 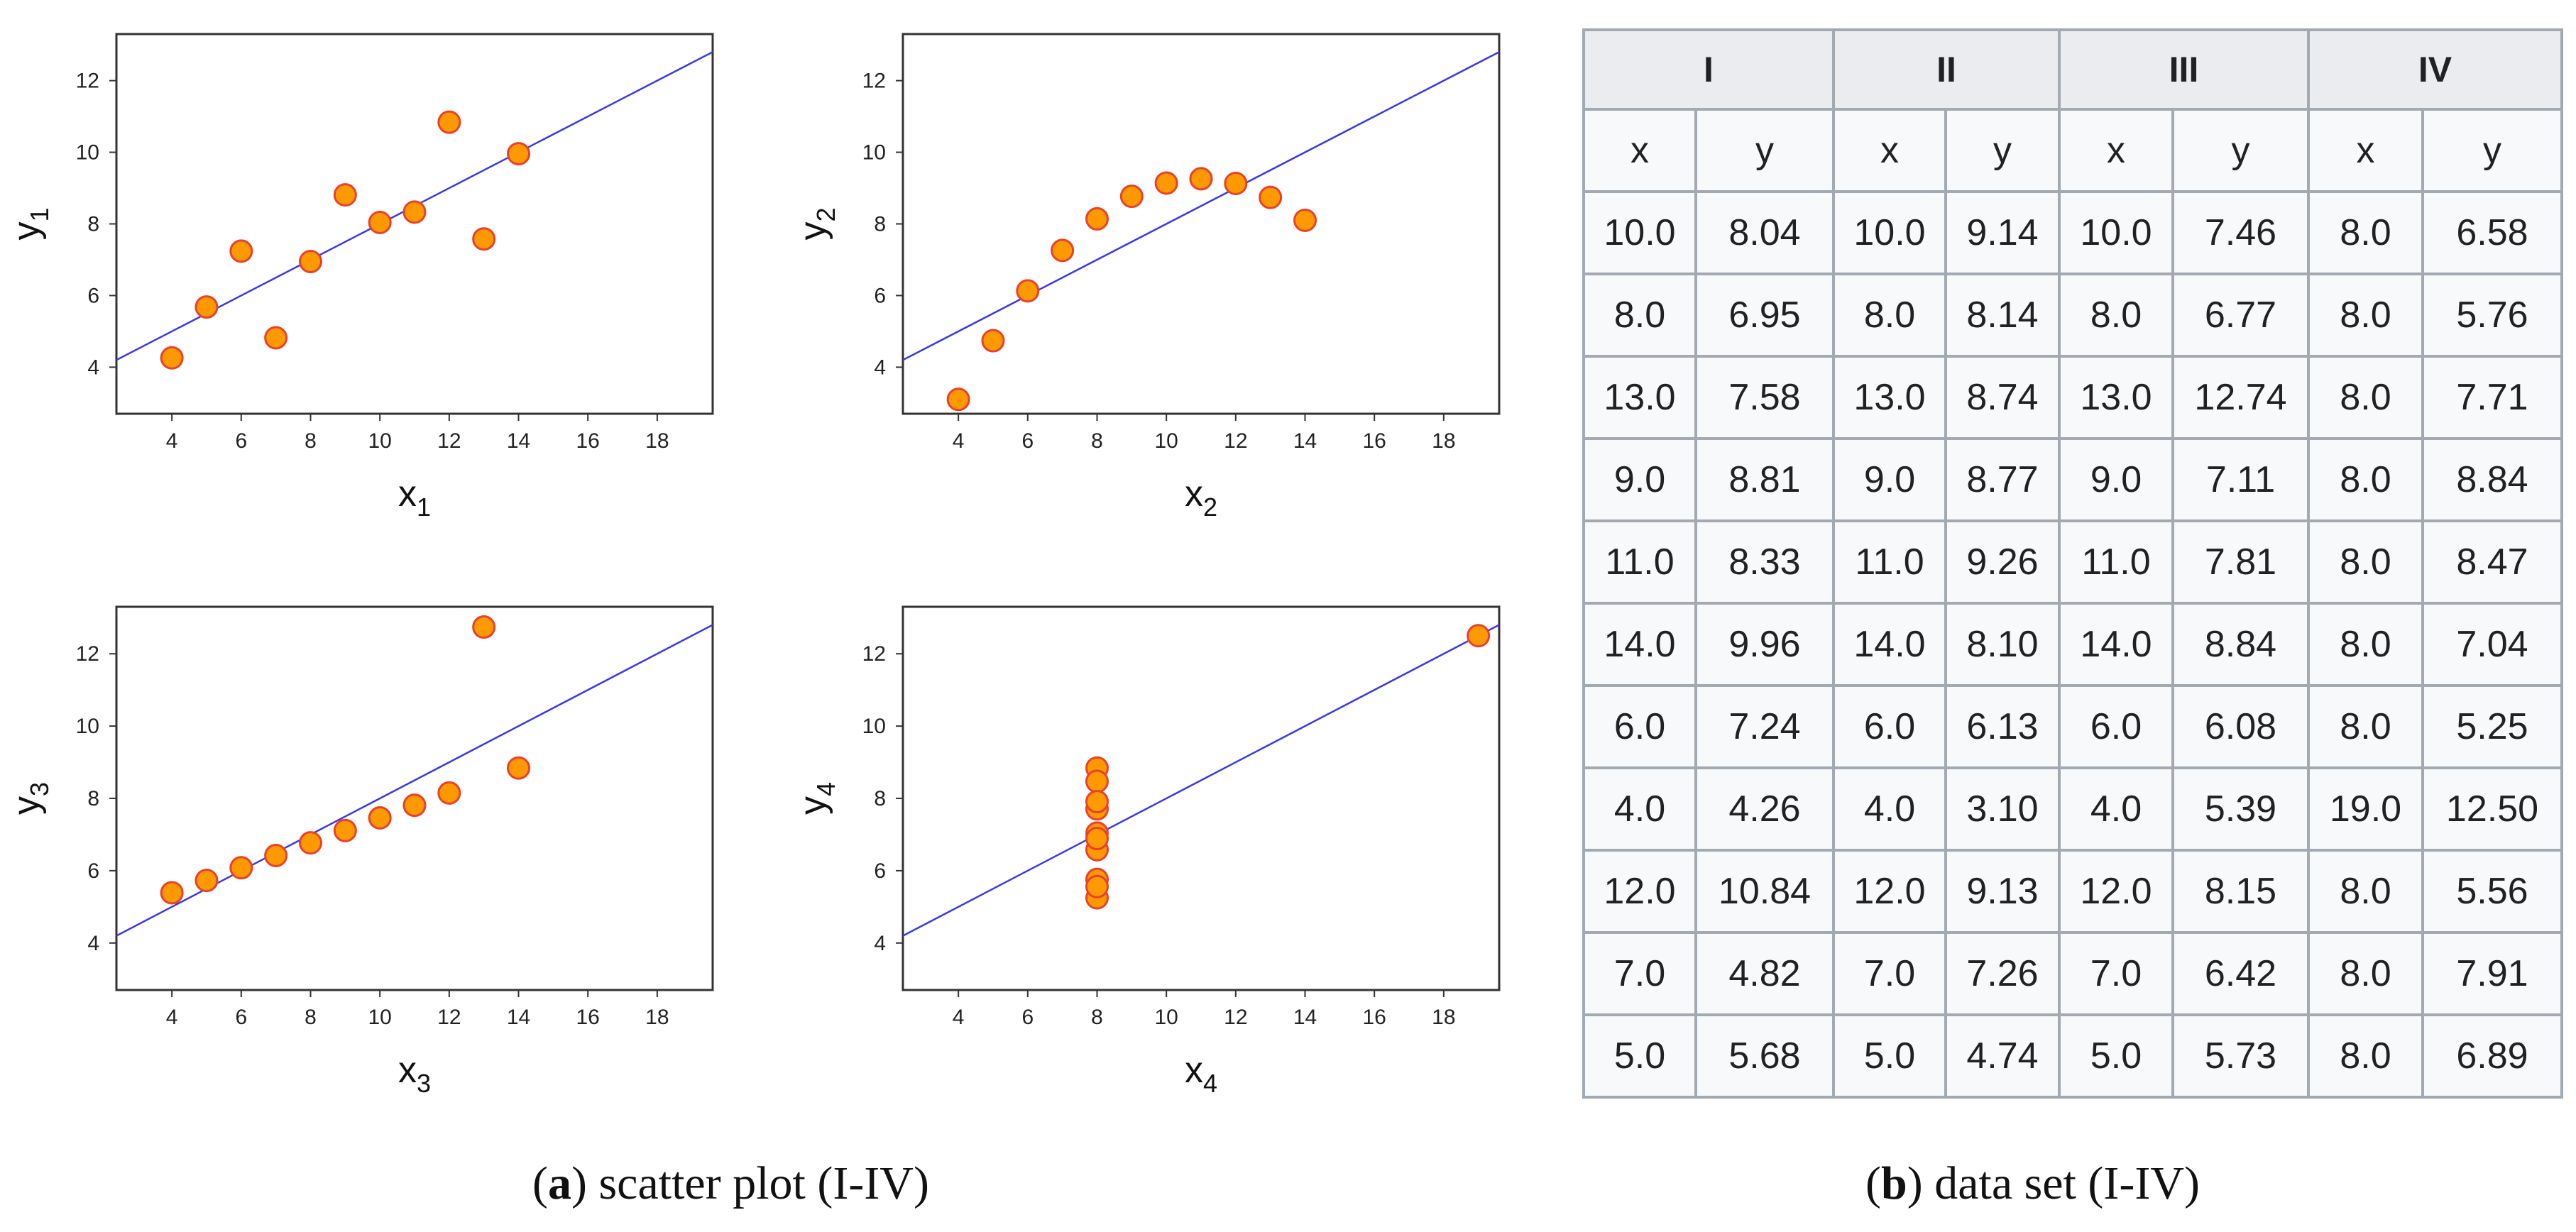 I want to click on table-row: 14.0 9.96 14.0 8.10 14.0 8.84 8.0 7.04, so click(x=2072, y=645).